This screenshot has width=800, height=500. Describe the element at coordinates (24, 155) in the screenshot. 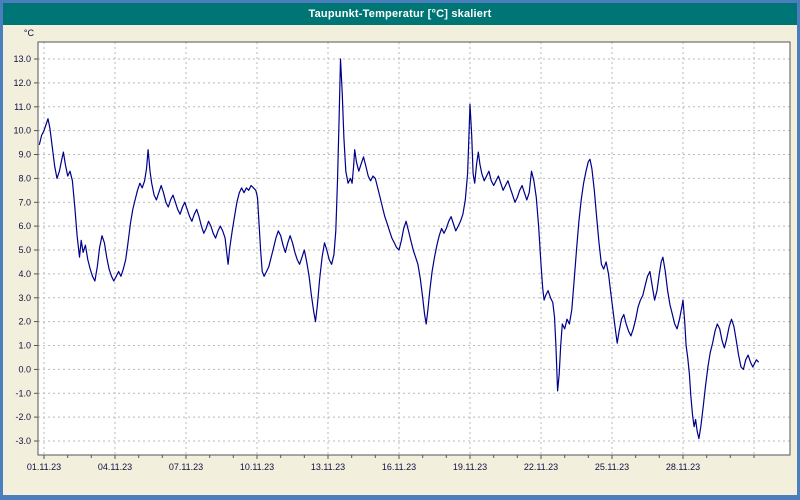

I see `svg-text: 9.0` at that location.